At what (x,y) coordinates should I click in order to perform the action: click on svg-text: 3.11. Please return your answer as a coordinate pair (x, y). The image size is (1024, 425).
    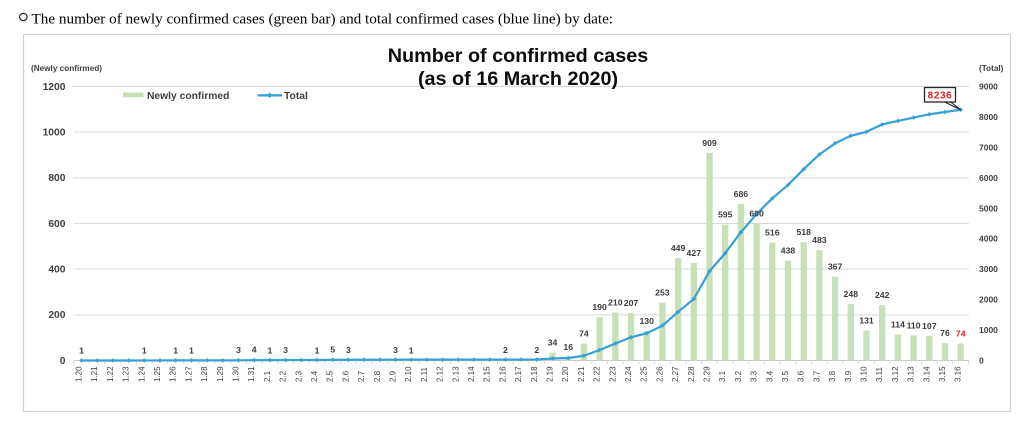
    Looking at the image, I should click on (879, 374).